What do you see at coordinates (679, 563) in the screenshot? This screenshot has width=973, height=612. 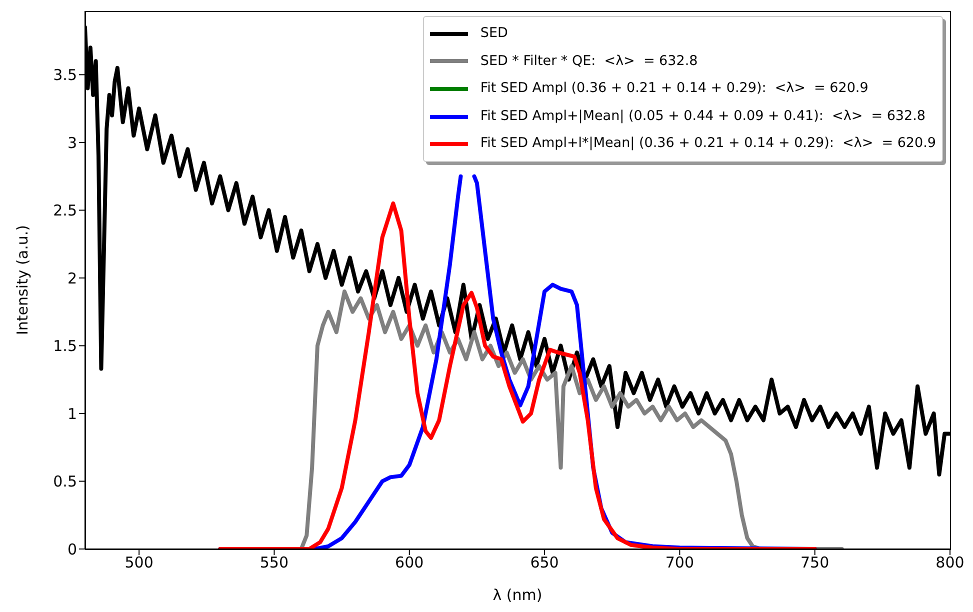 I see `x-tick-label: 700` at bounding box center [679, 563].